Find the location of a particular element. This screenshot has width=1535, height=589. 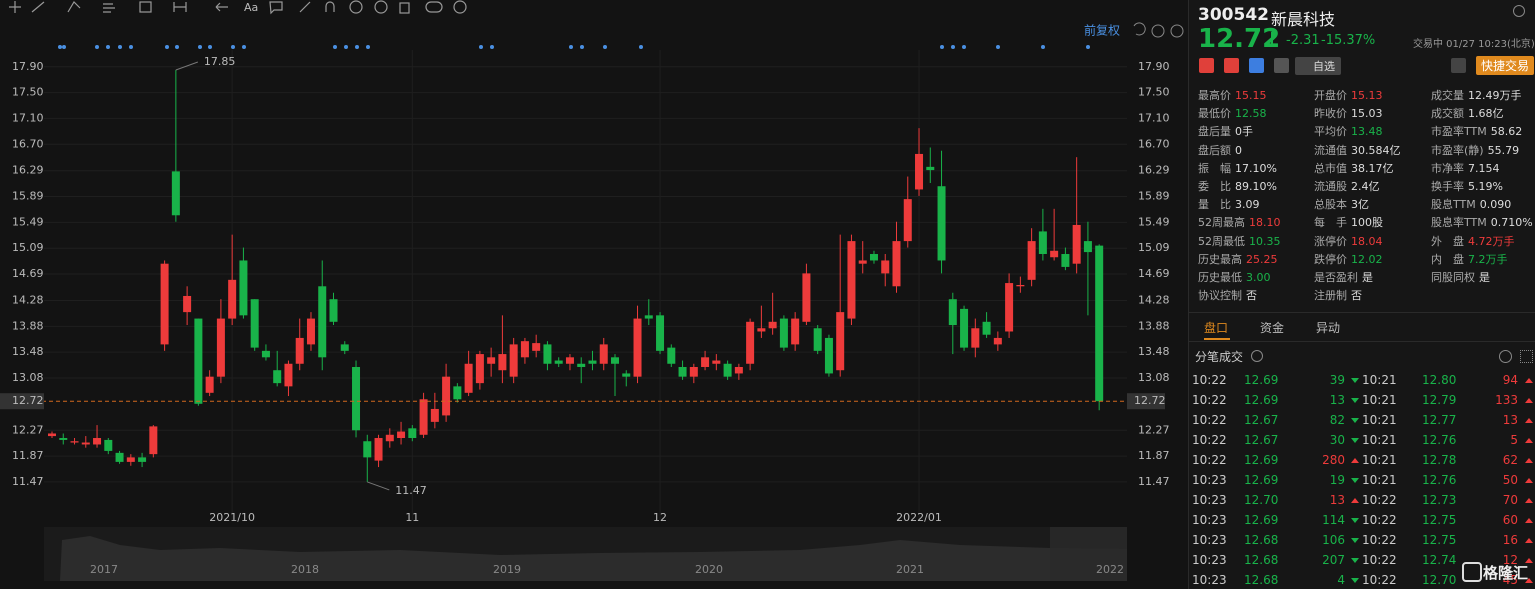

navigator-label: 2019 is located at coordinates (507, 569).